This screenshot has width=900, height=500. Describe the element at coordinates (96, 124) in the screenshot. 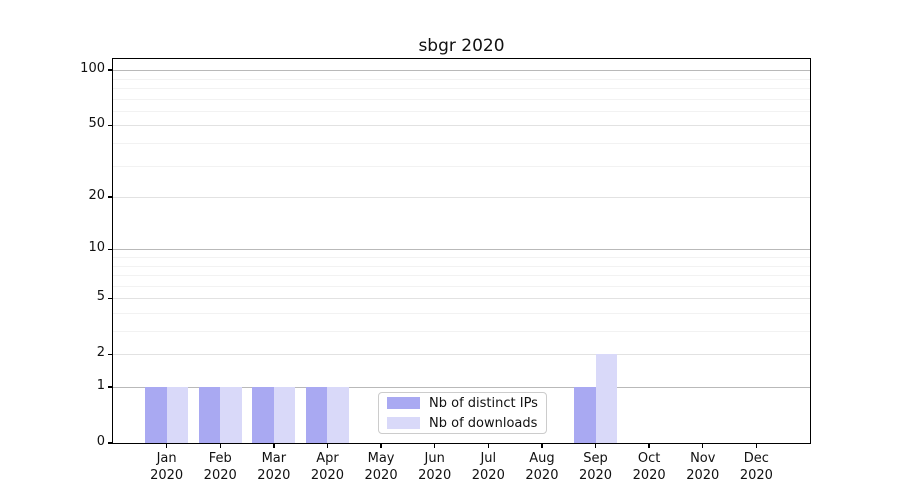

I see `y-tick-label: 50` at that location.